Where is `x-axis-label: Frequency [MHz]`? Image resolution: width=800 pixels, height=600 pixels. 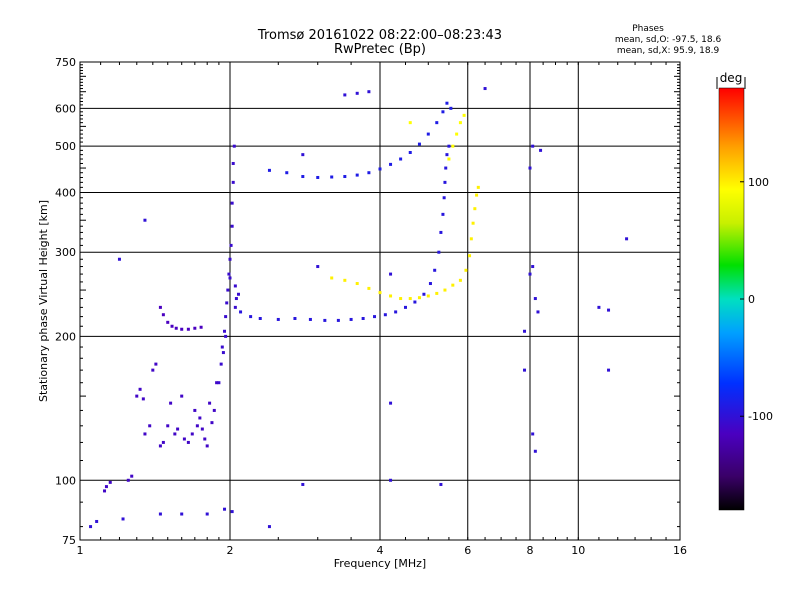 x-axis-label: Frequency [MHz] is located at coordinates (380, 563).